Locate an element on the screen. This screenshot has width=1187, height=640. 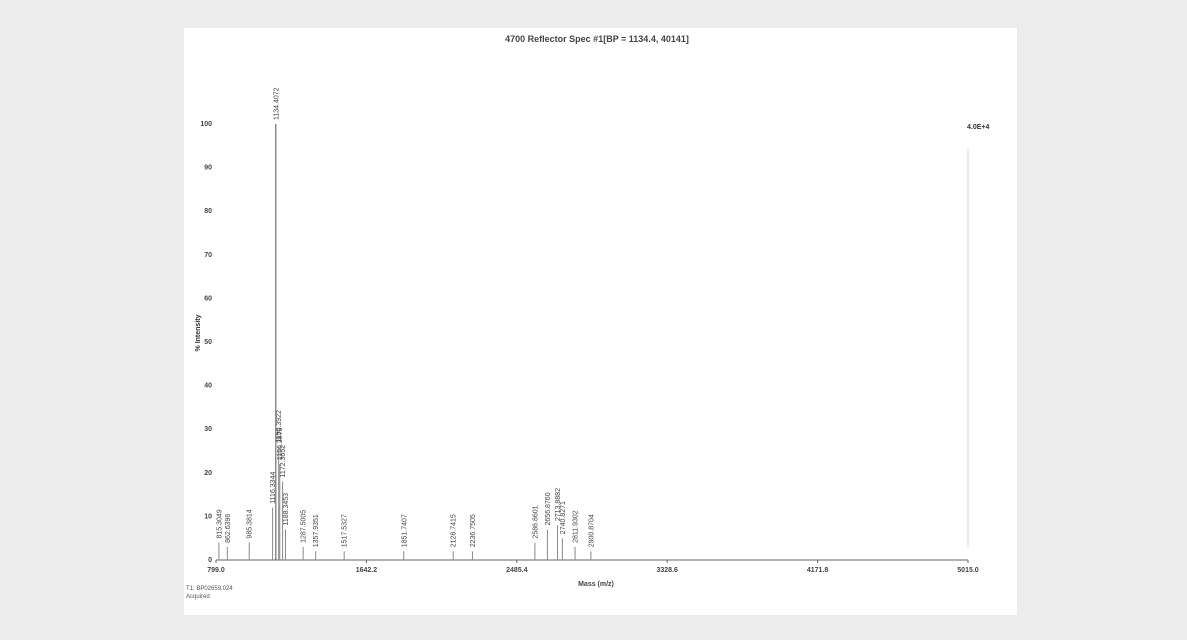
footer-acquired-label: Acquired is located at coordinates (198, 597).